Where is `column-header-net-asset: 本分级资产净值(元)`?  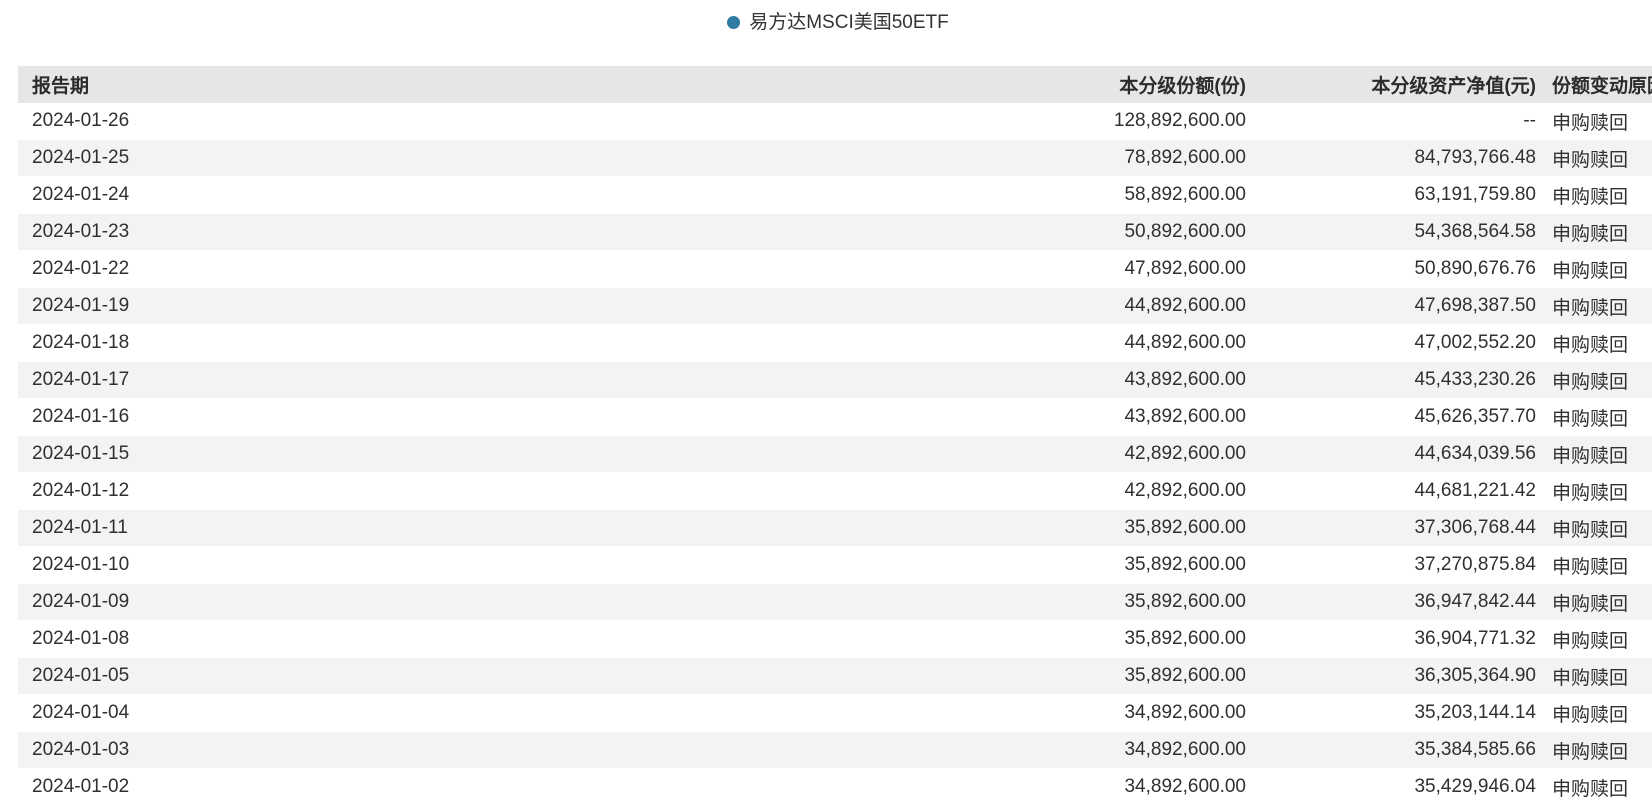 column-header-net-asset: 本分级资产净值(元) is located at coordinates (1393, 84).